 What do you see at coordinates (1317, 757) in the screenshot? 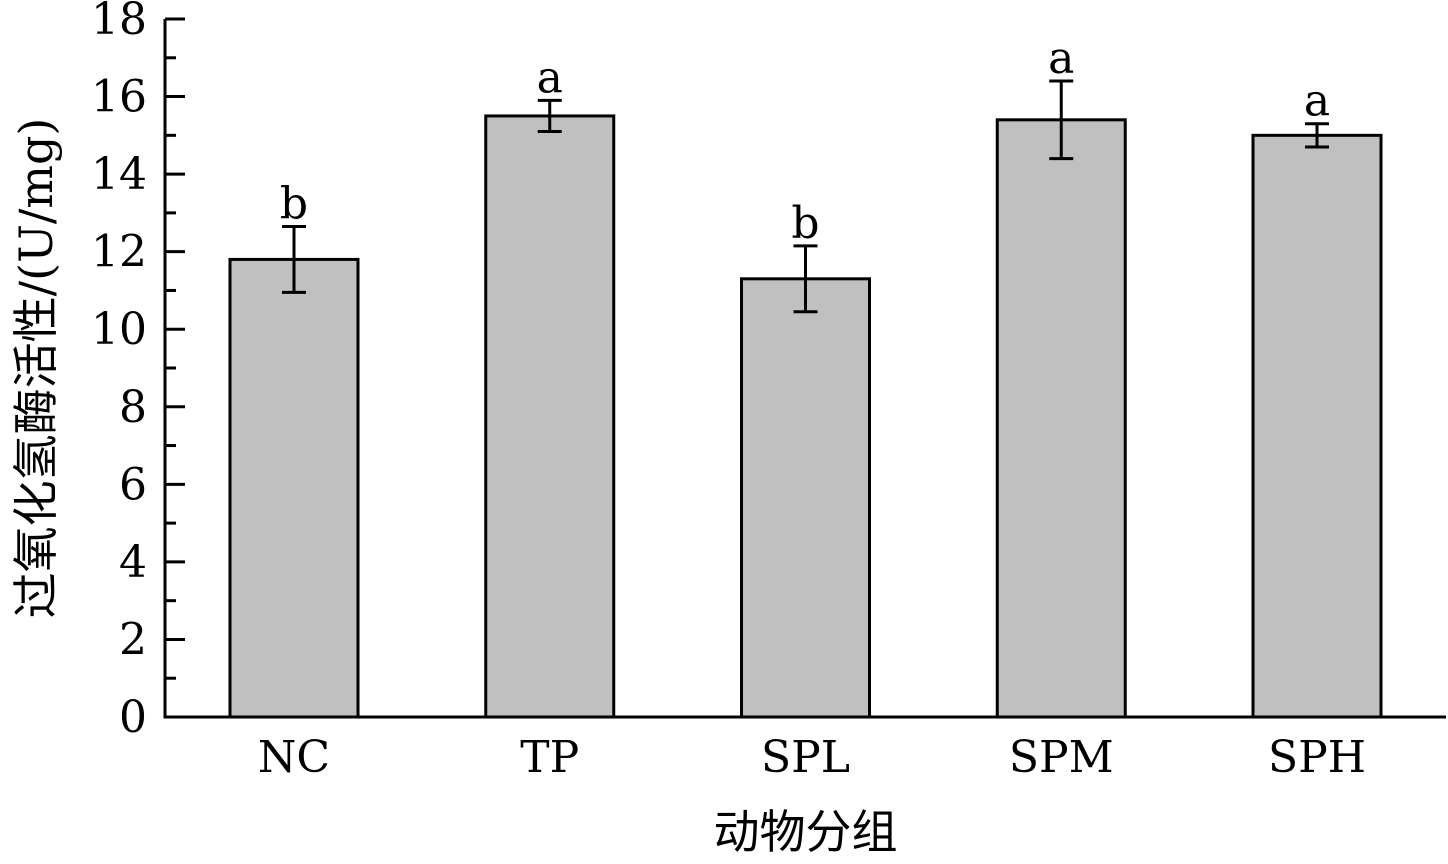
I see `x-tick-label: SPH` at bounding box center [1317, 757].